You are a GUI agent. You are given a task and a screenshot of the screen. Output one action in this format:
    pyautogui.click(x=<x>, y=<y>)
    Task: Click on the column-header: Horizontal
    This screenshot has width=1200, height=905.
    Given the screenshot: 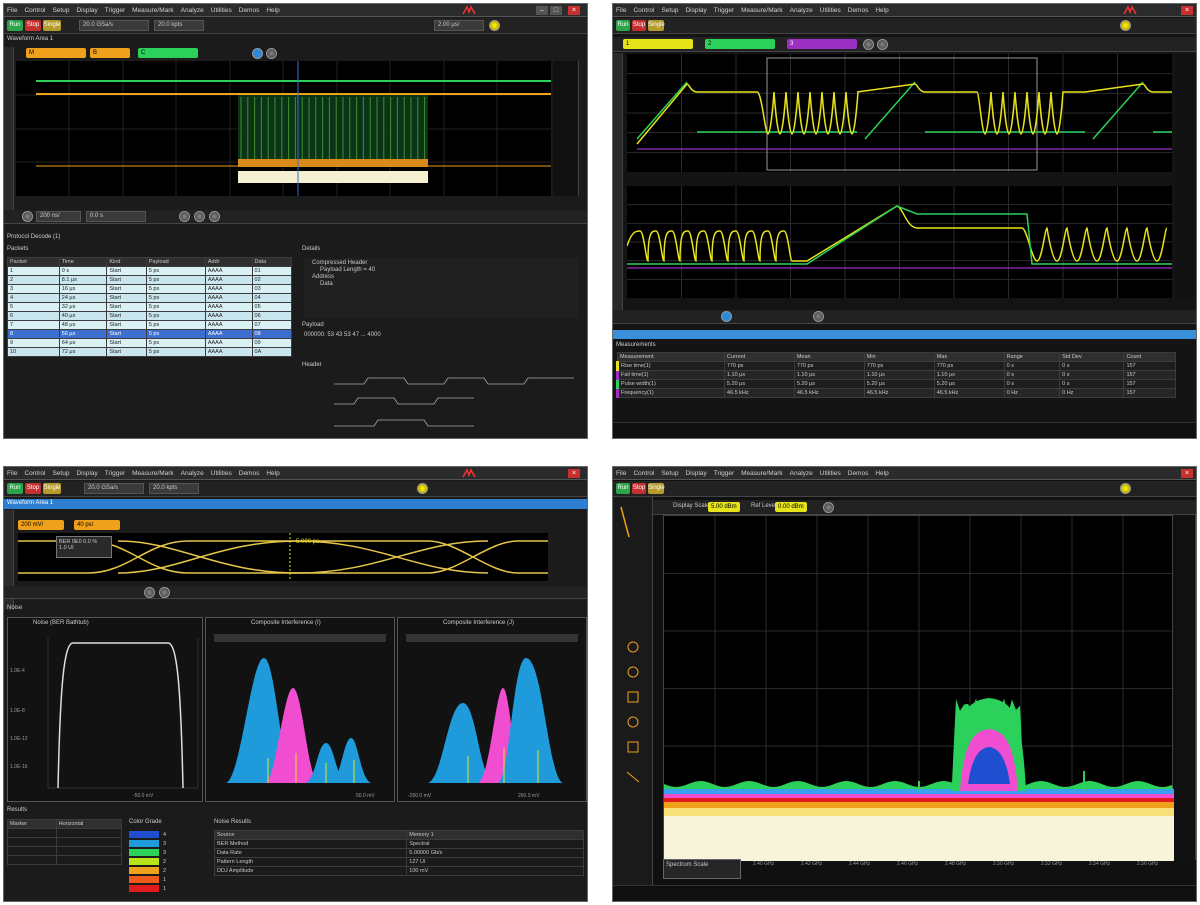 What is the action you would take?
    pyautogui.click(x=89, y=824)
    